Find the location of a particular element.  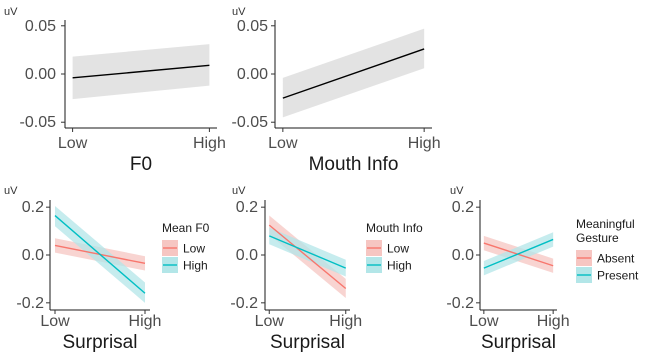

legend: Mouth Info Low High is located at coordinates (394, 247).